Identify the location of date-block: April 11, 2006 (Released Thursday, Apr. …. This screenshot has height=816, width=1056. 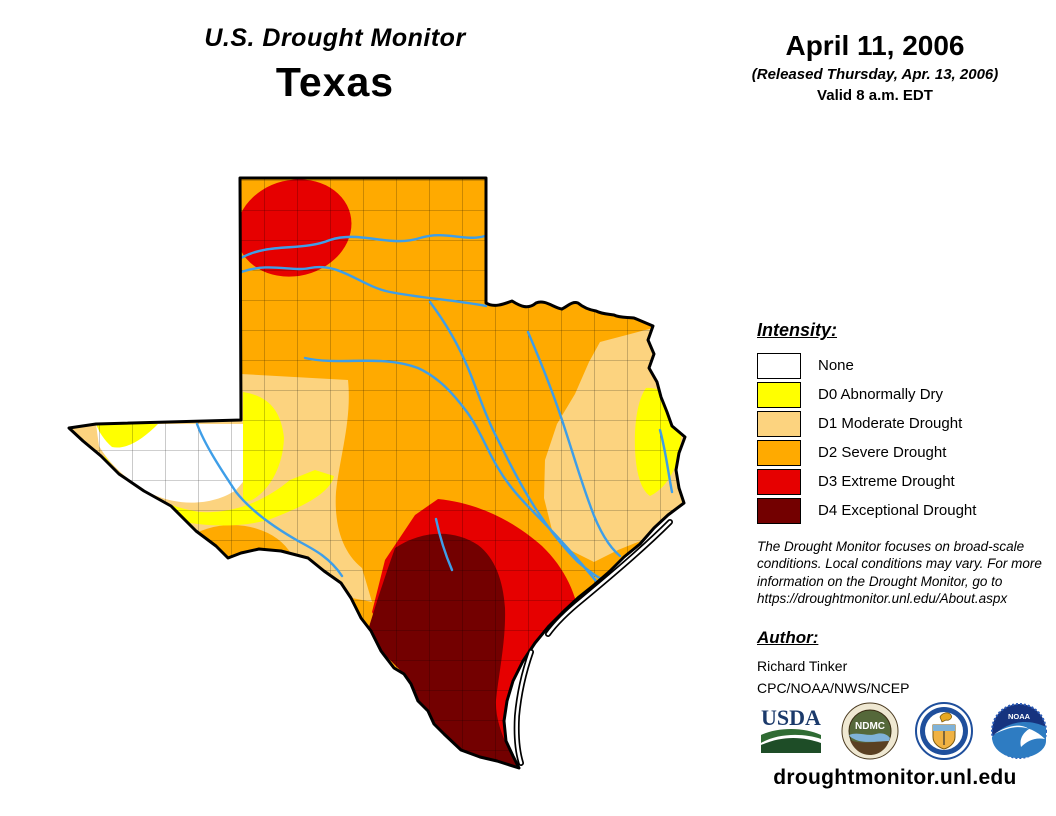
(875, 67).